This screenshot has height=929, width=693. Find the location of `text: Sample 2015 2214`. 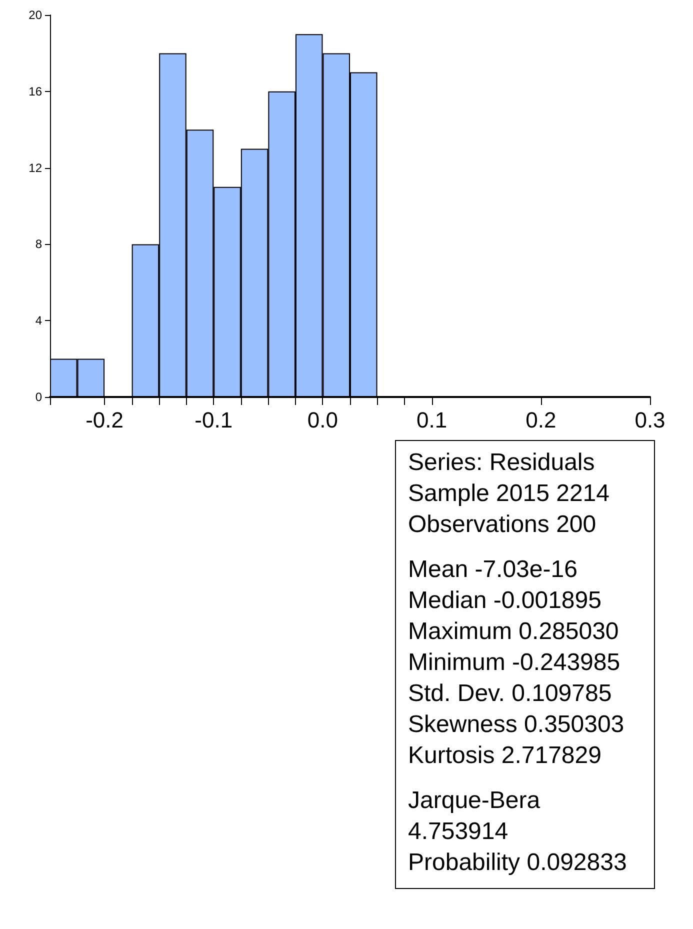

text: Sample 2015 2214 is located at coordinates (509, 494).